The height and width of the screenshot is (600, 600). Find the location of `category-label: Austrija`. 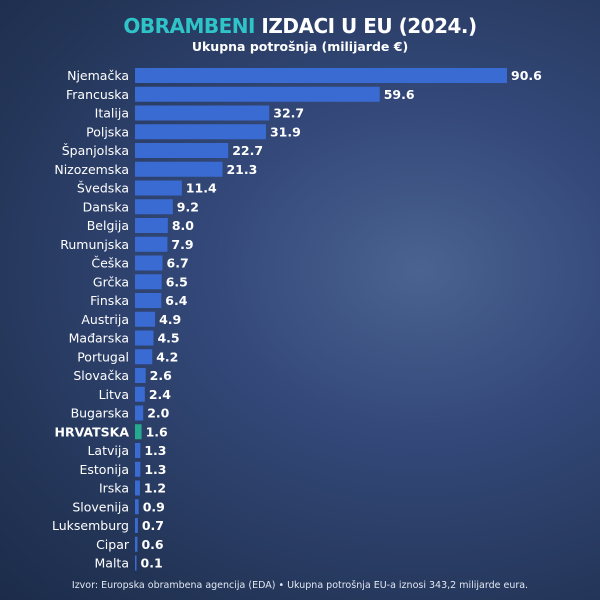

category-label: Austrija is located at coordinates (105, 319).